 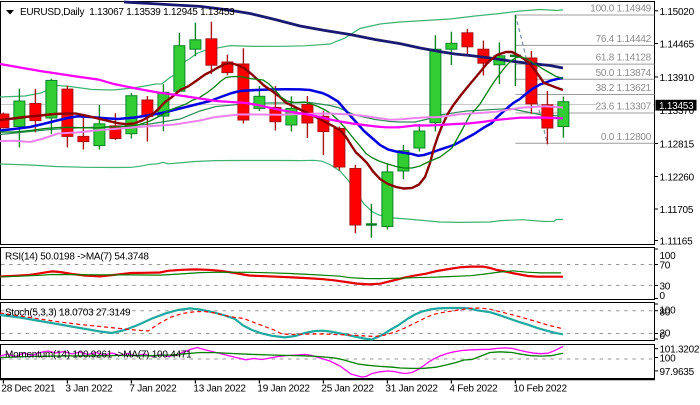 What do you see at coordinates (626, 137) in the screenshot?
I see `svg-text: 0.0 1.12800` at bounding box center [626, 137].